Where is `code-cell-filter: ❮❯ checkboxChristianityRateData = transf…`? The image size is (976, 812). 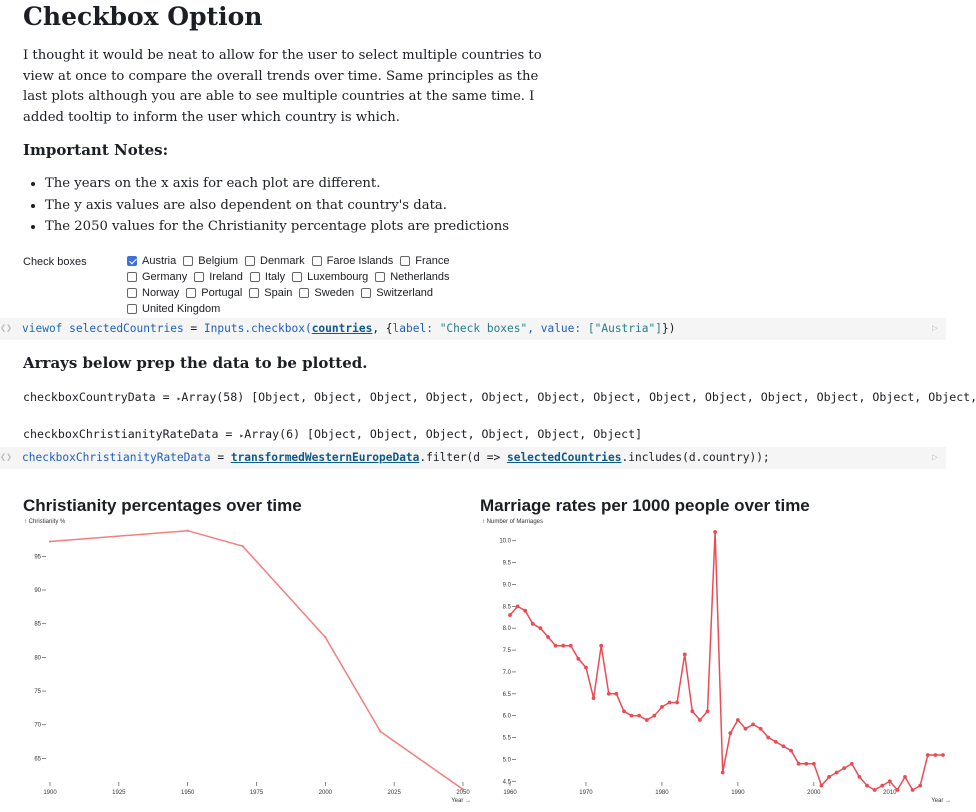 code-cell-filter: ❮❯ checkboxChristianityRateData = transf… is located at coordinates (473, 458).